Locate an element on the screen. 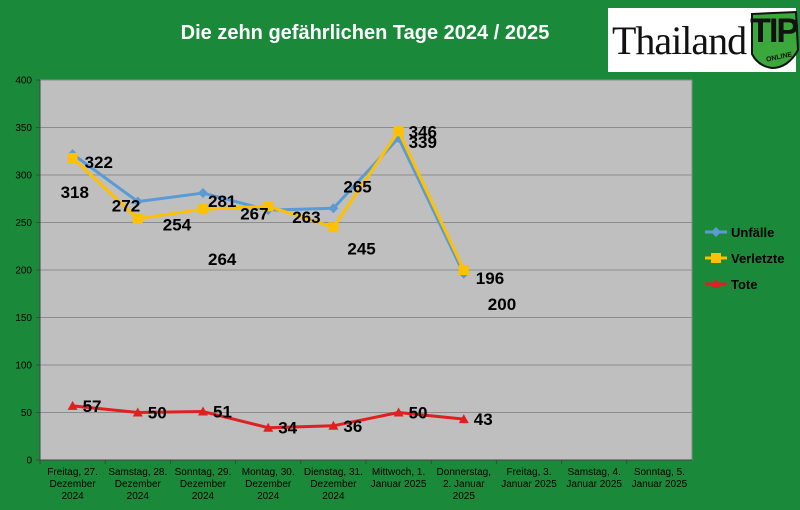 Image resolution: width=800 pixels, height=510 pixels. logo-badge-shape is located at coordinates (775, 40).